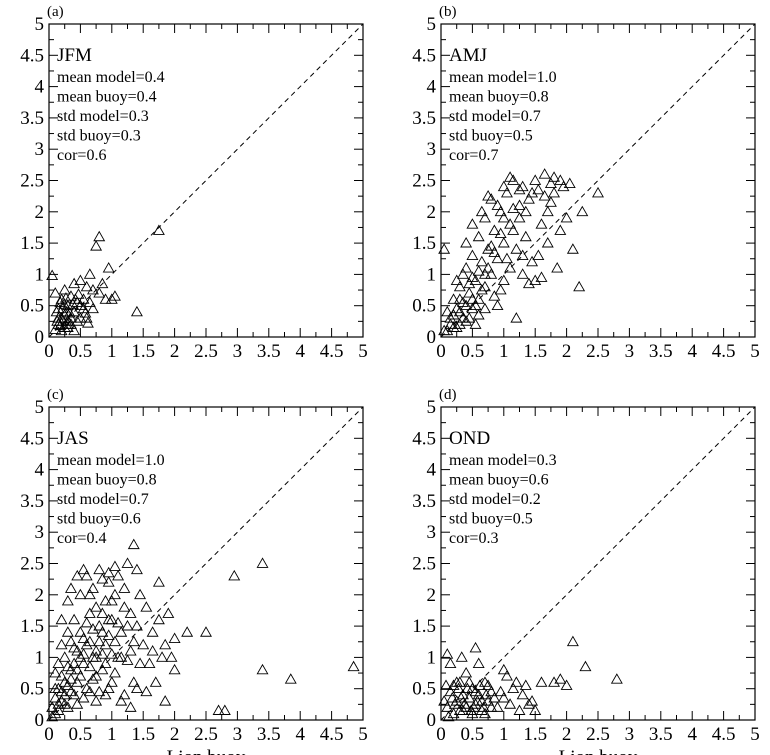 The width and height of the screenshot is (770, 755). What do you see at coordinates (99, 136) in the screenshot?
I see `stat-line: std buoy=0.3` at bounding box center [99, 136].